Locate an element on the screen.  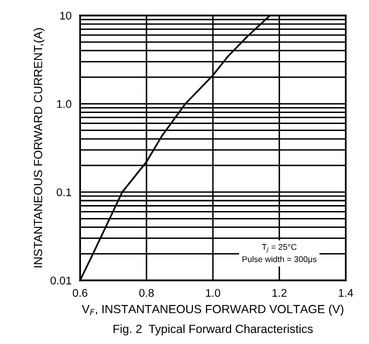
x-axis-title: V$_{F}$, INSTANTANEOUS FORWARD VOLTAGE (V) is located at coordinates (213, 310).